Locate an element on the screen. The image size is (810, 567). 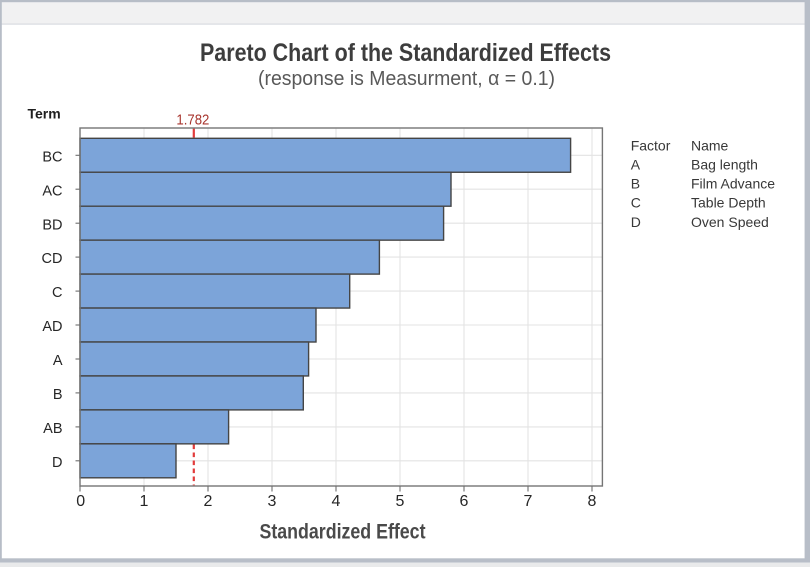
svg-text: Factor is located at coordinates (651, 145).